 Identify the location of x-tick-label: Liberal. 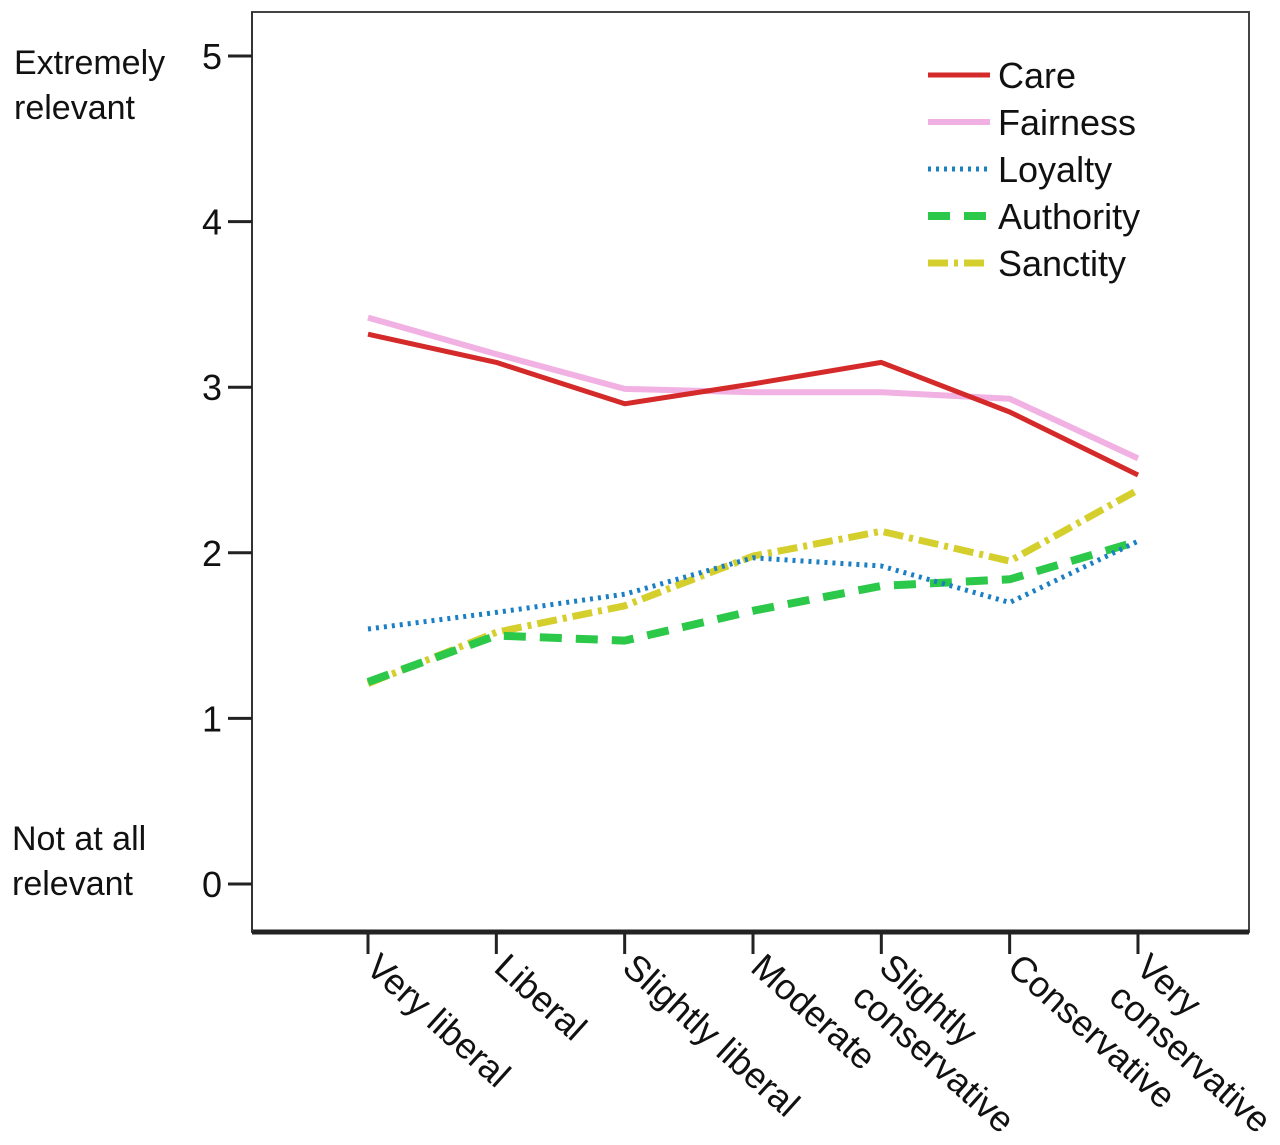
(541, 996).